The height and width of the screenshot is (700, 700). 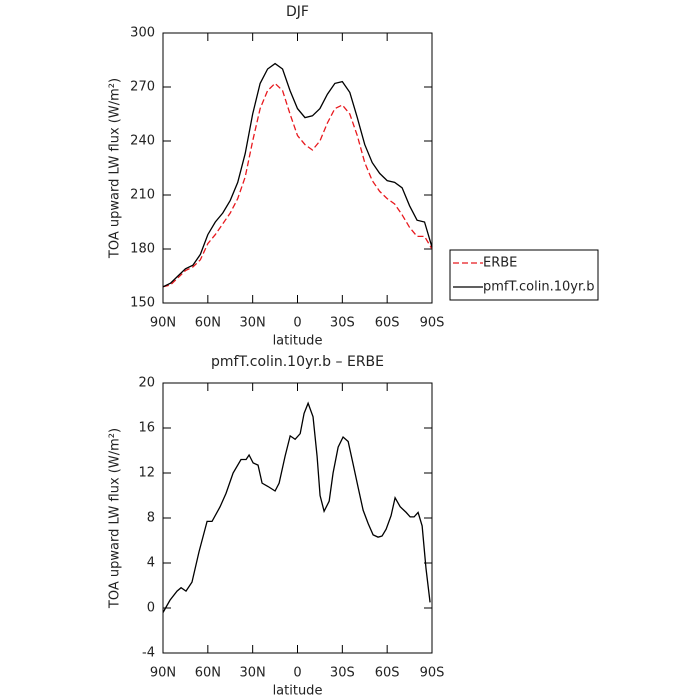 What do you see at coordinates (142, 33) in the screenshot?
I see `y-tick-label: 300` at bounding box center [142, 33].